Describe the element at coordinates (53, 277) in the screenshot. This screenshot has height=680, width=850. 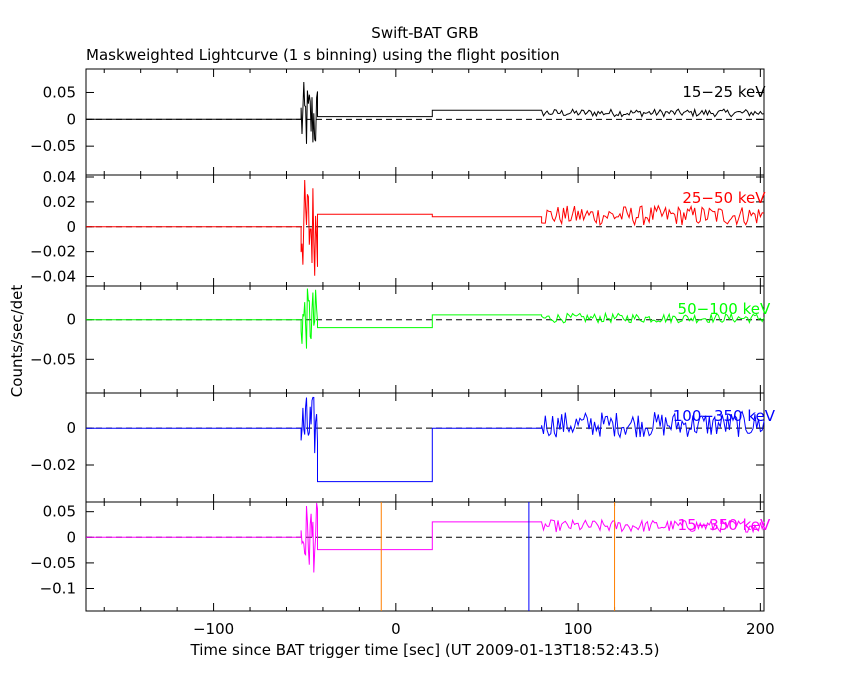
I see `y-tick-label: −0.04` at that location.